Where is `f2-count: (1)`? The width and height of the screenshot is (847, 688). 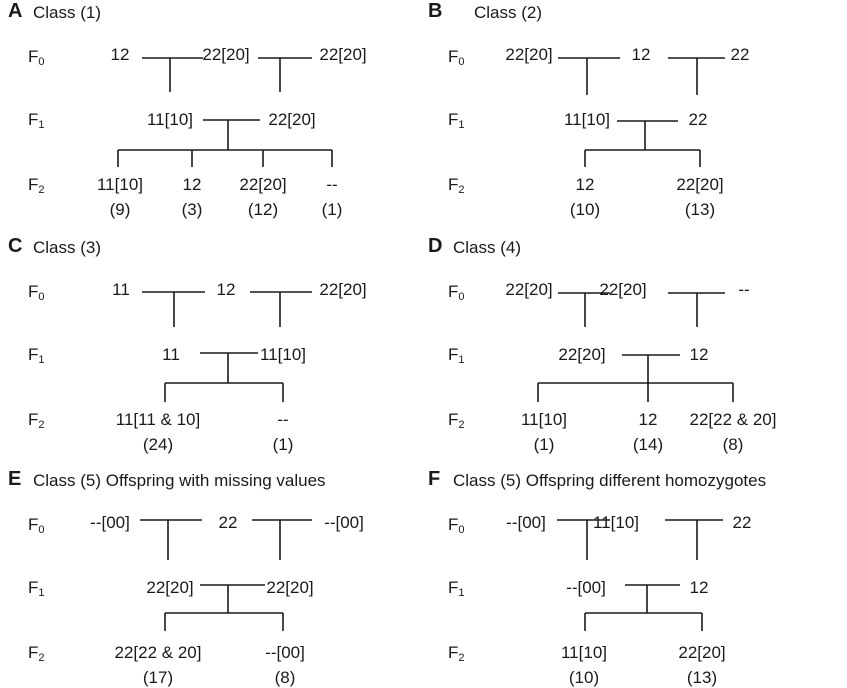 f2-count: (1) is located at coordinates (544, 444).